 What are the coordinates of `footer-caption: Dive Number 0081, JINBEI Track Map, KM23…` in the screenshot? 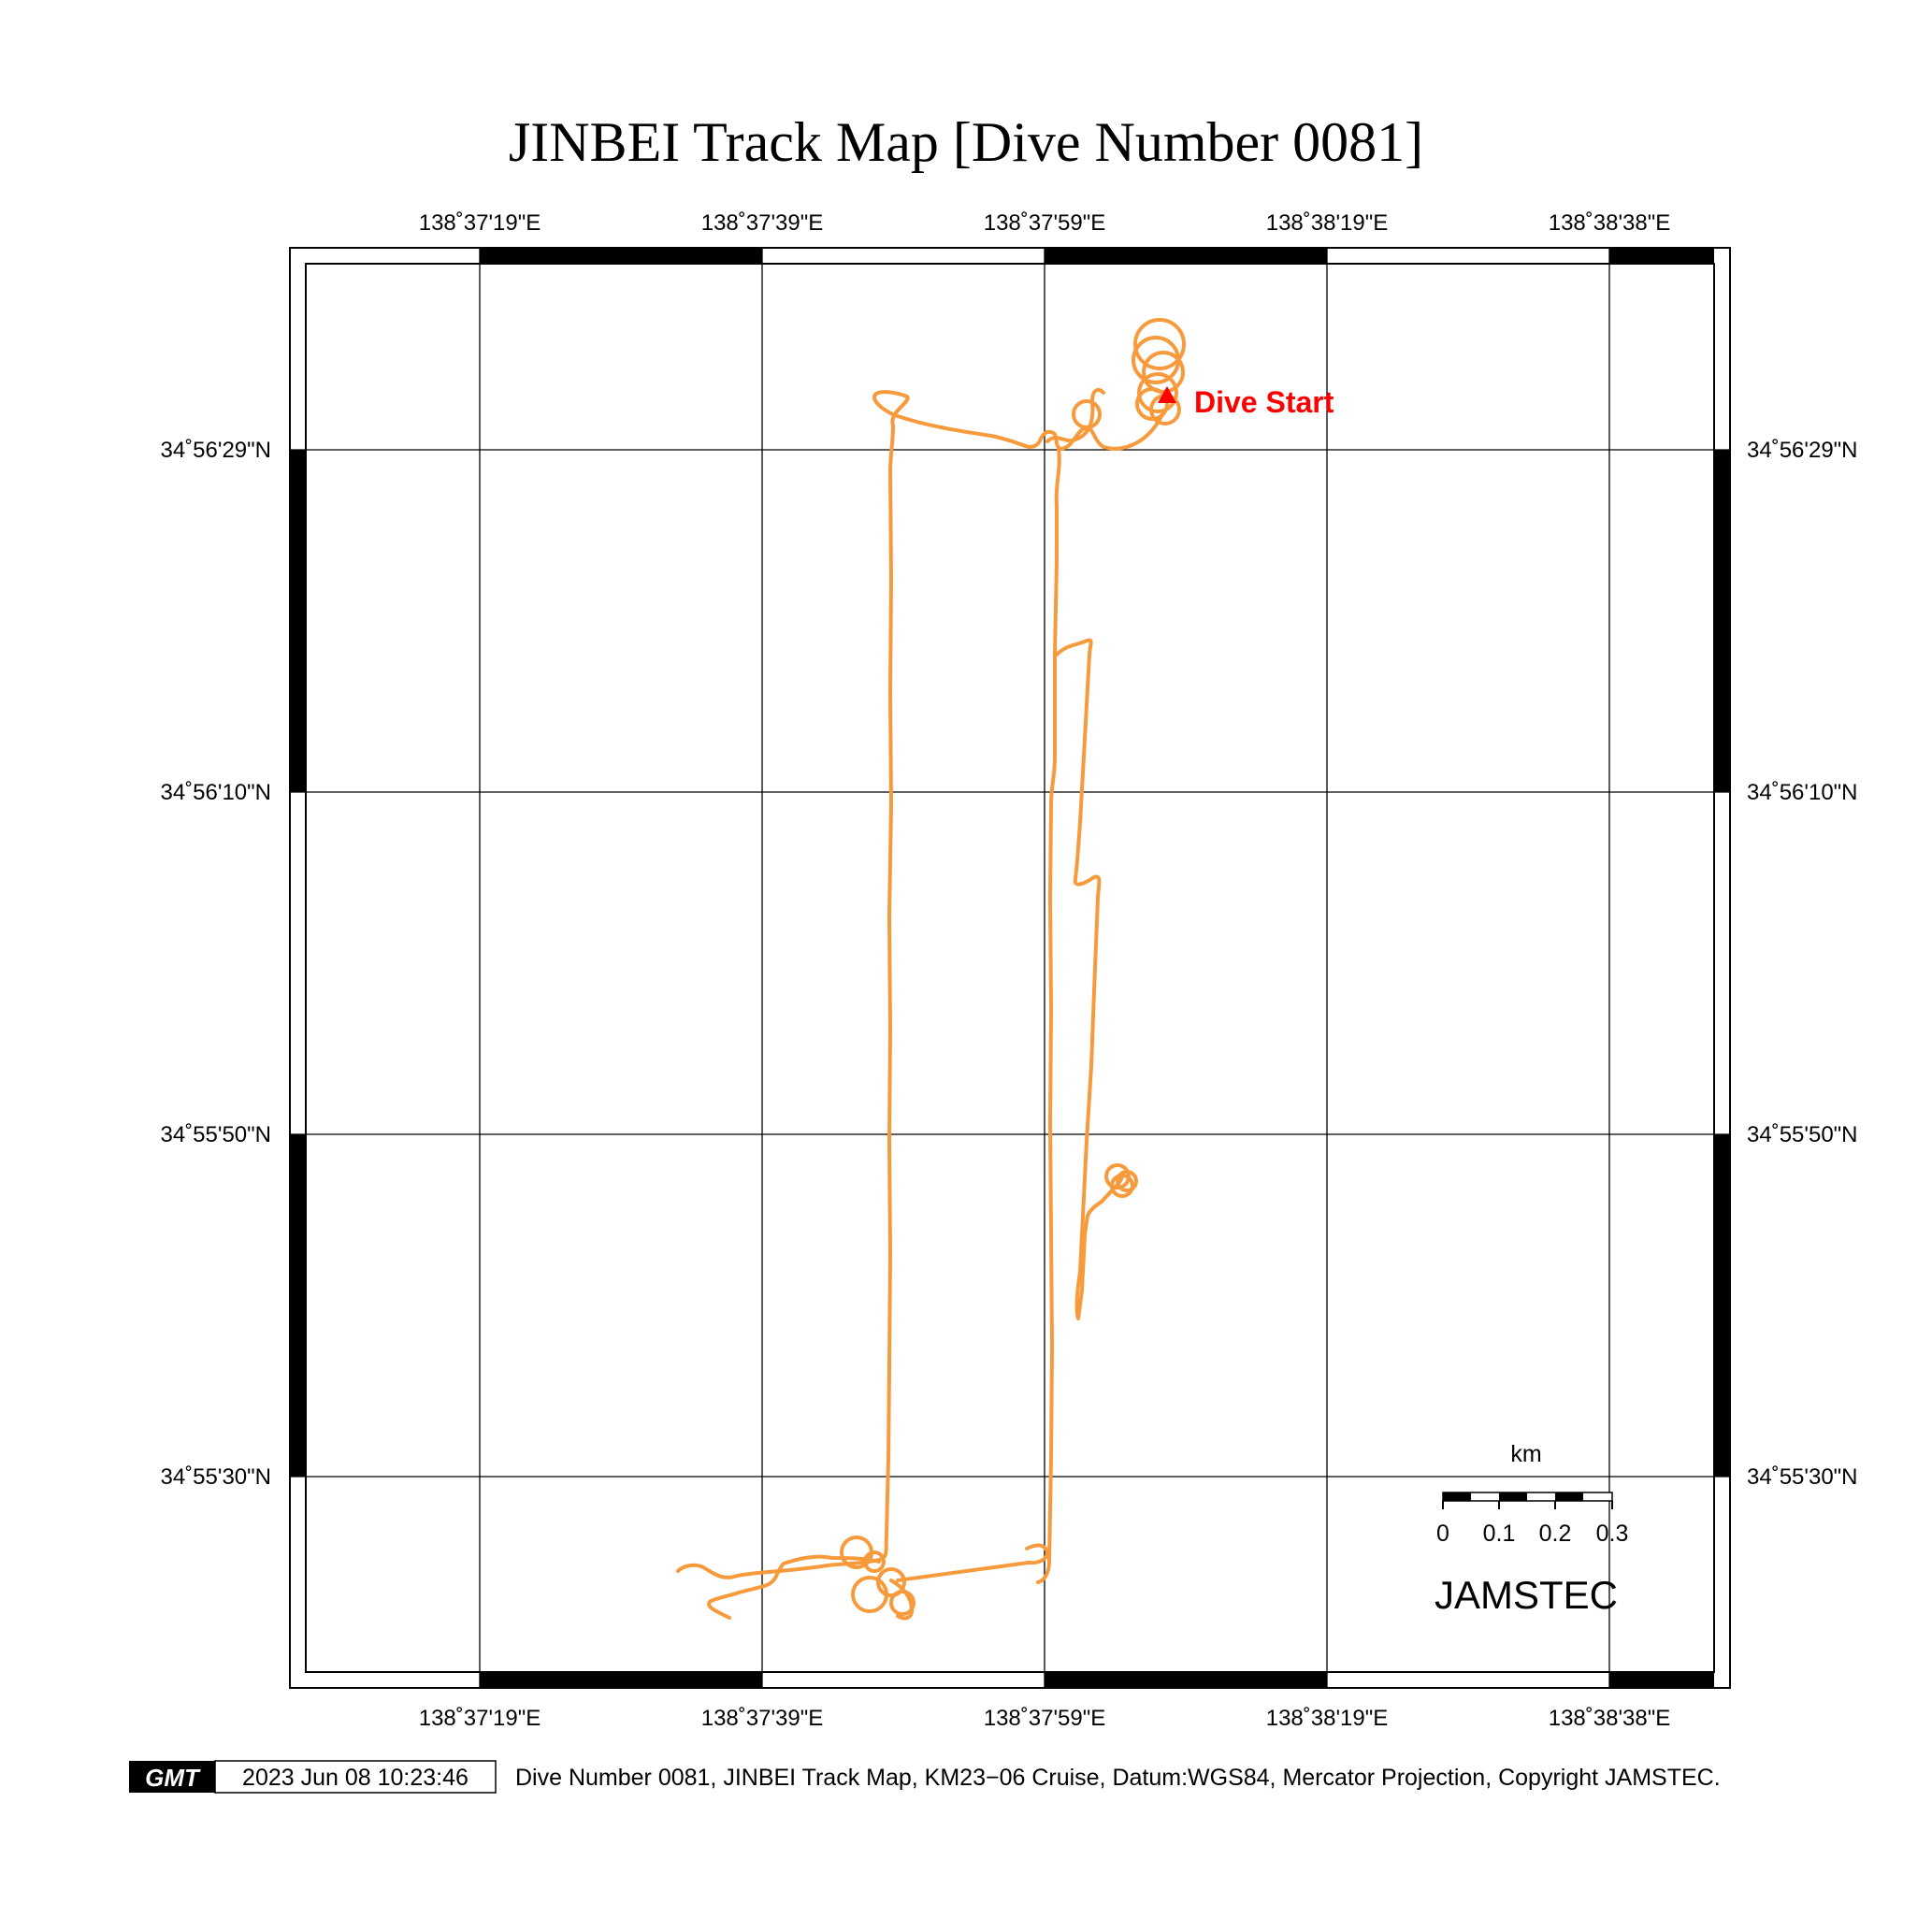 It's located at (1118, 1778).